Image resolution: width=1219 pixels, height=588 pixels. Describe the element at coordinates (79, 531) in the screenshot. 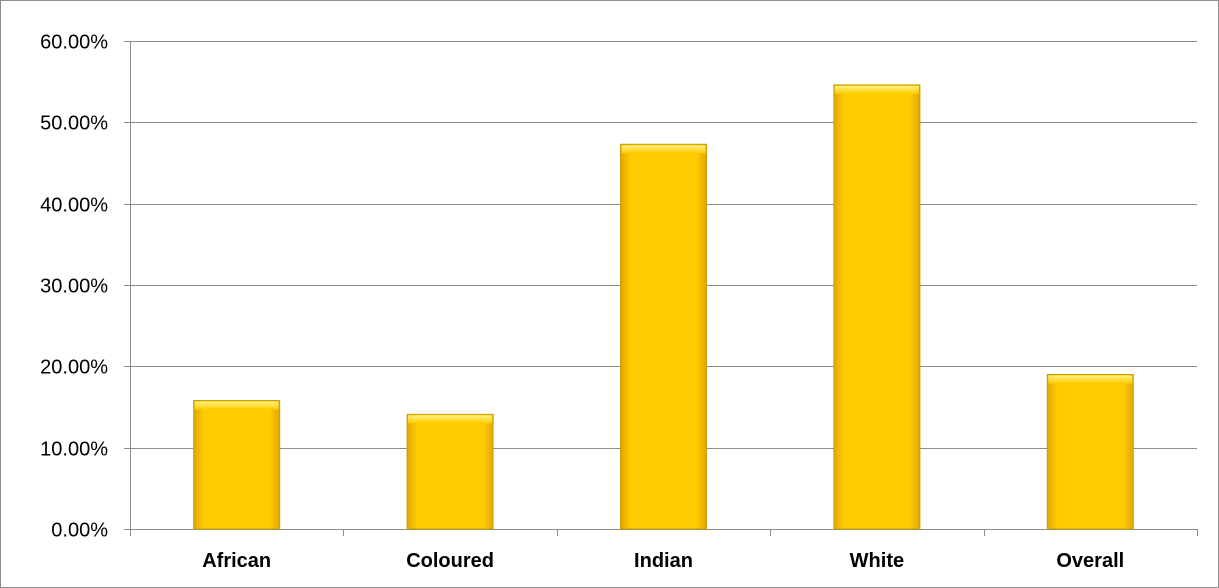

I see `y-tick-label: 0.00%` at that location.